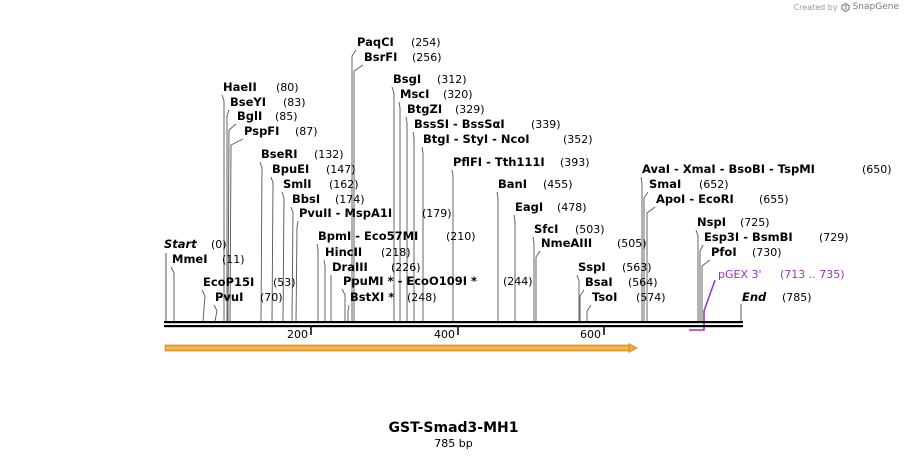 Image resolution: width=907 pixels, height=460 pixels. What do you see at coordinates (228, 282) in the screenshot?
I see `enzyme-name: EcoP15I` at bounding box center [228, 282].